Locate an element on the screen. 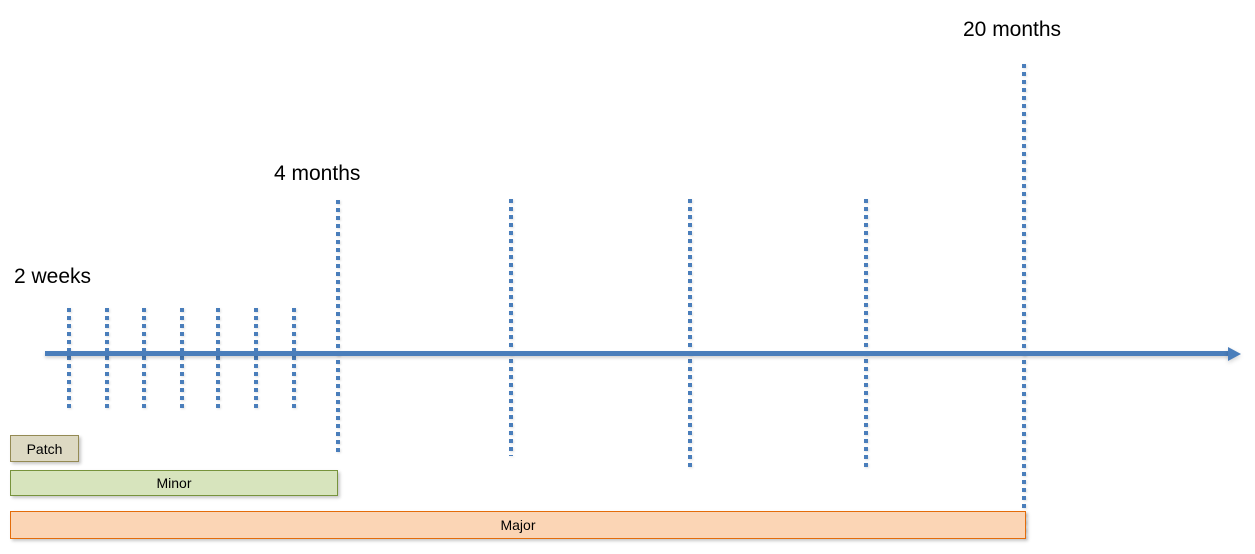 This screenshot has width=1255, height=554. timeline-arrowhead-icon is located at coordinates (1234, 354).